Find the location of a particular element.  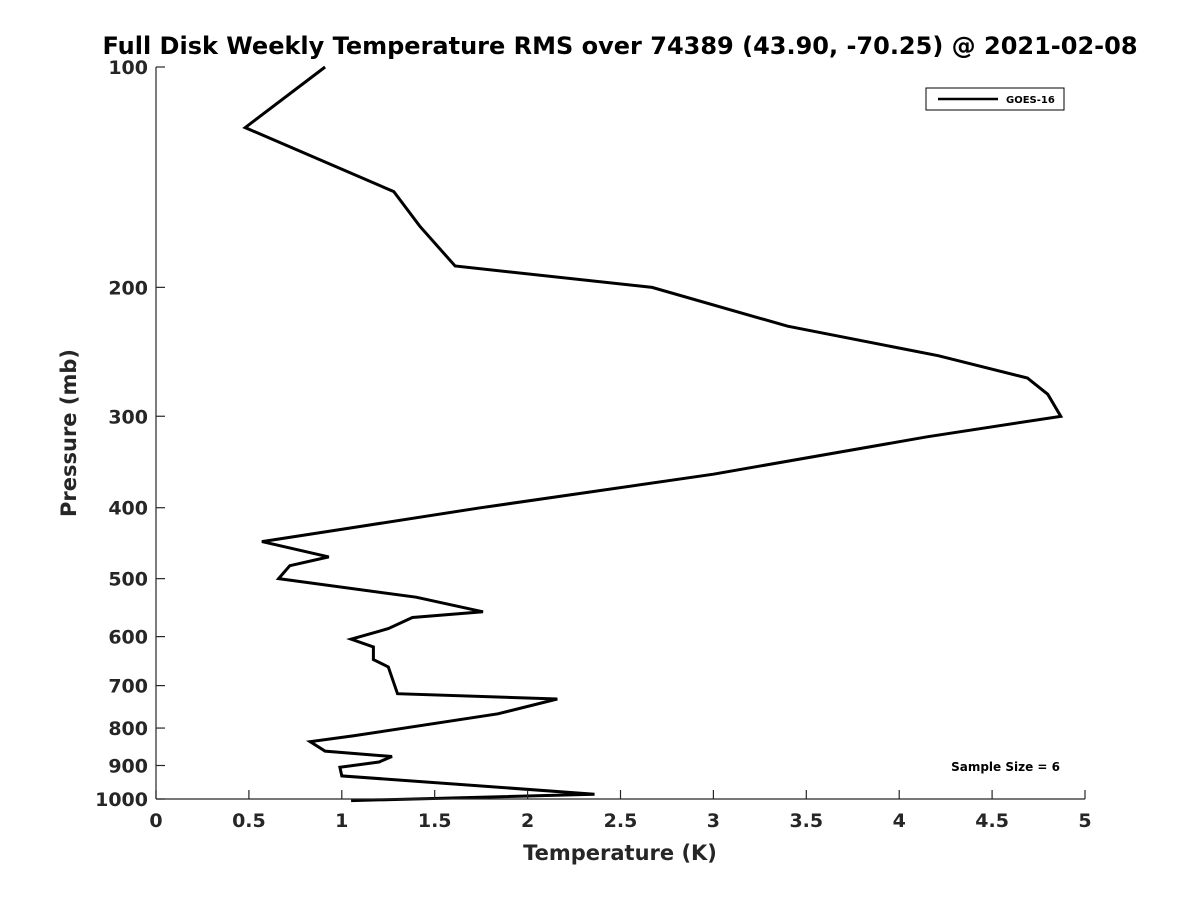

y-tick-label: 800 is located at coordinates (128, 729).